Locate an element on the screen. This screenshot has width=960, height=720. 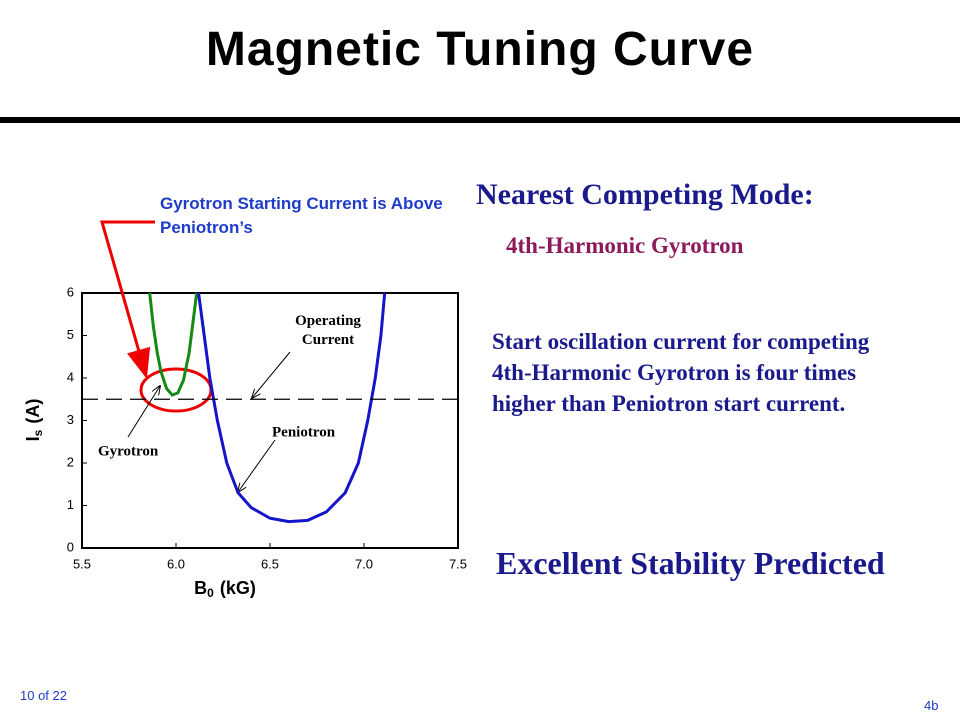
label-part: I is located at coordinates (33, 438).